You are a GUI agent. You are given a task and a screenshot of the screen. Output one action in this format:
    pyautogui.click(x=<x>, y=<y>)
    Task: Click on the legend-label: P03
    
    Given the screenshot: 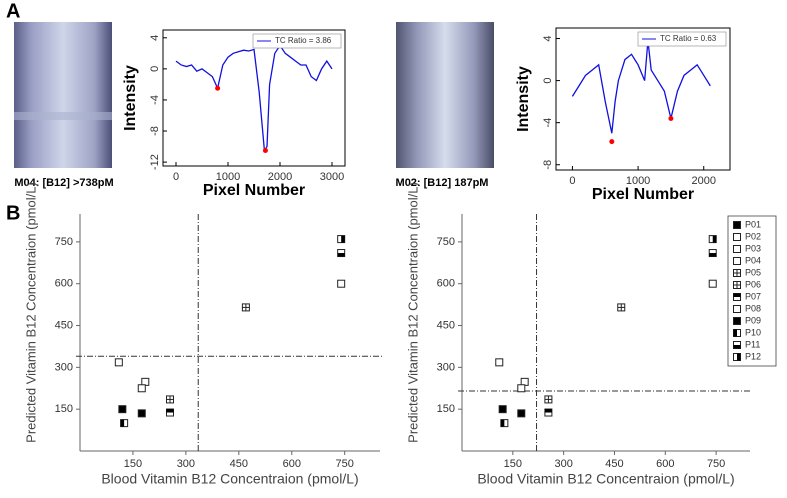 What is the action you would take?
    pyautogui.click(x=753, y=248)
    